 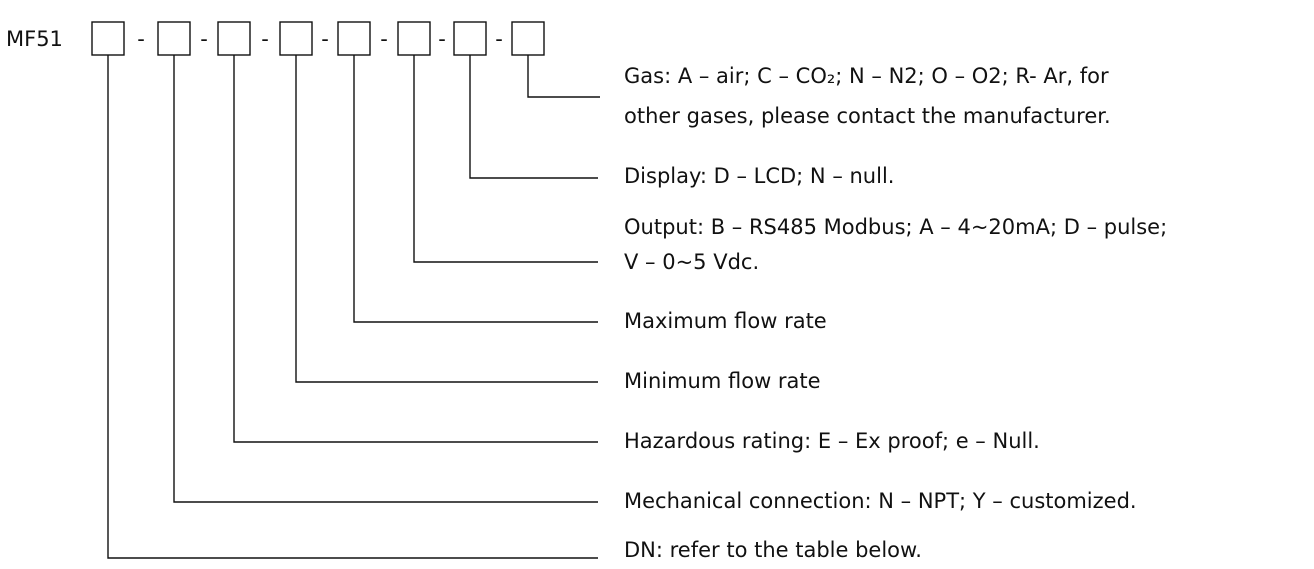 What do you see at coordinates (34, 39) in the screenshot?
I see `model-prefix: MF51` at bounding box center [34, 39].